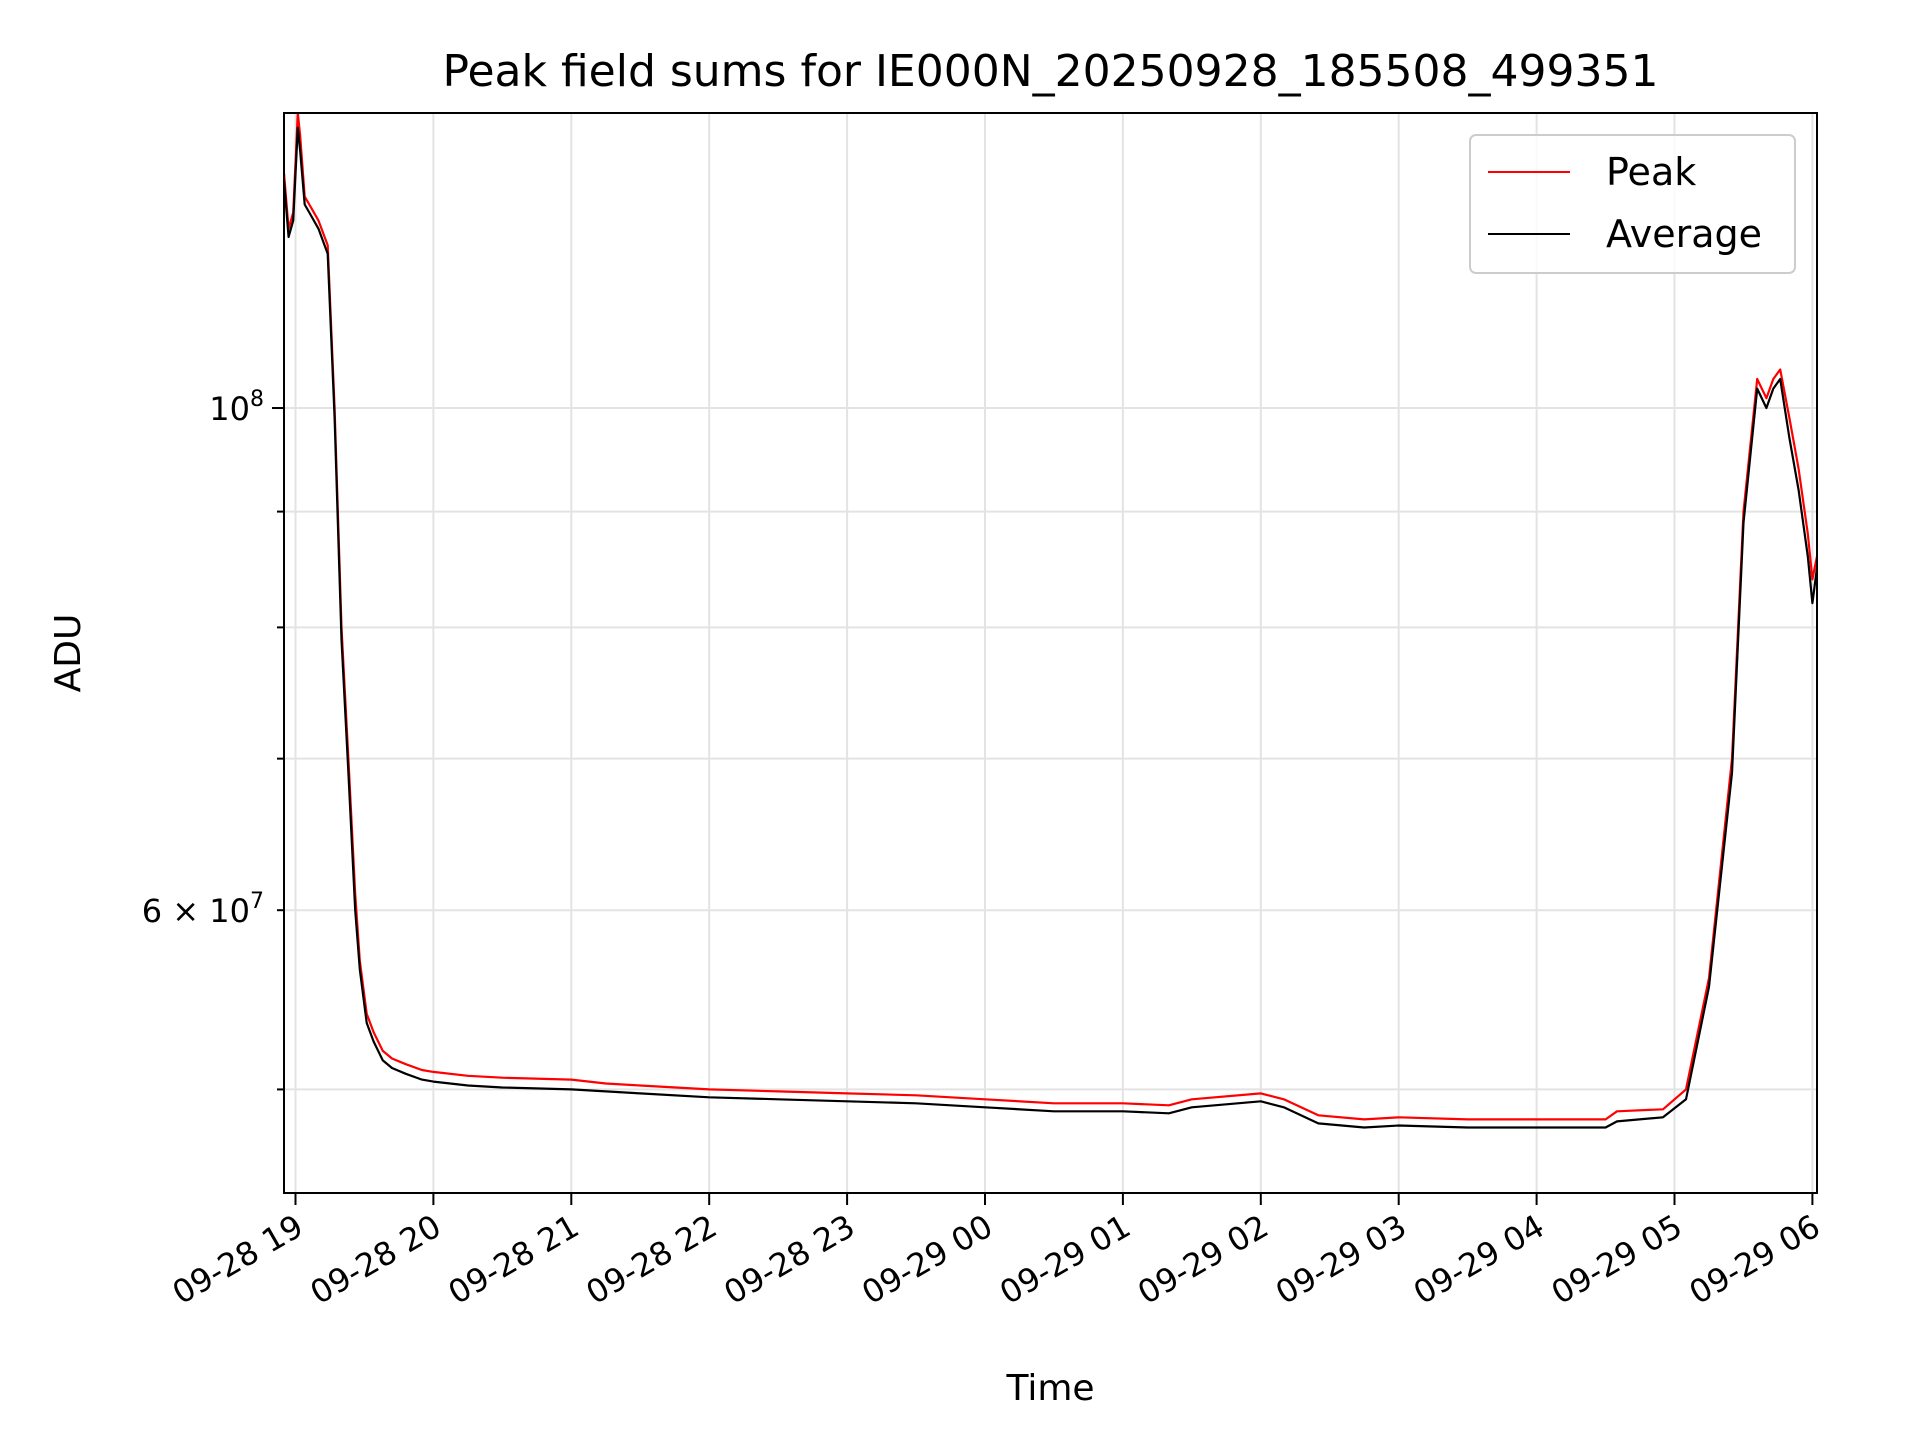  I want to click on y-tick-label: 108, so click(236, 407).